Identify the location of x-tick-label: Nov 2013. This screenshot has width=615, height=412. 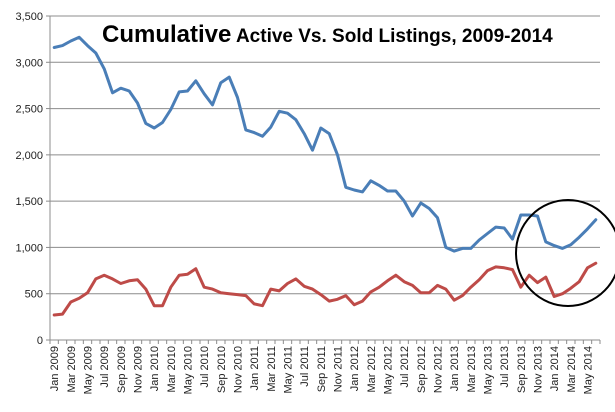
(539, 369).